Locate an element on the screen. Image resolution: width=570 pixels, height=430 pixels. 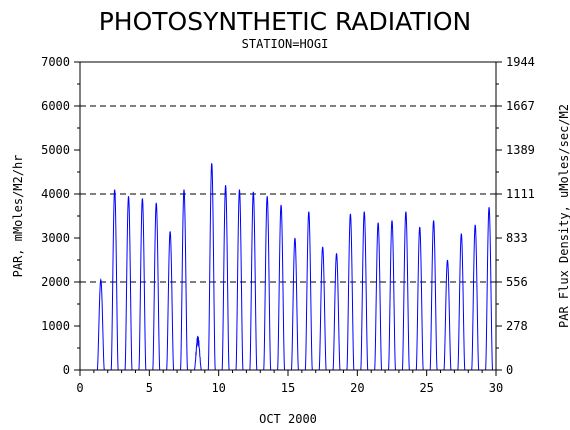
x-tick-label: 10 is located at coordinates (218, 388).